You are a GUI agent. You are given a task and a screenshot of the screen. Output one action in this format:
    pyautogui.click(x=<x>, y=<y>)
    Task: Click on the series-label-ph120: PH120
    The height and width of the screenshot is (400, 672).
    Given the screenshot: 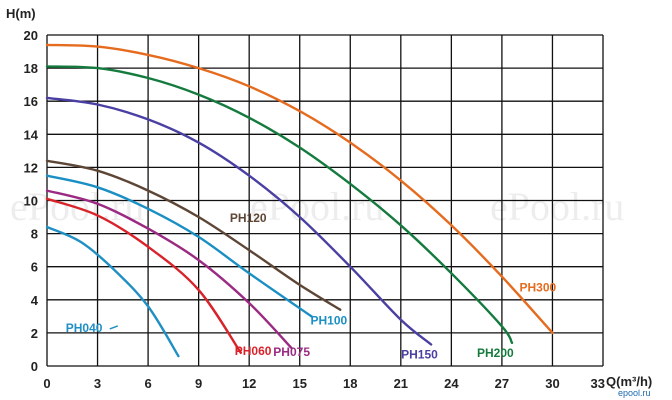 What is the action you would take?
    pyautogui.click(x=248, y=218)
    